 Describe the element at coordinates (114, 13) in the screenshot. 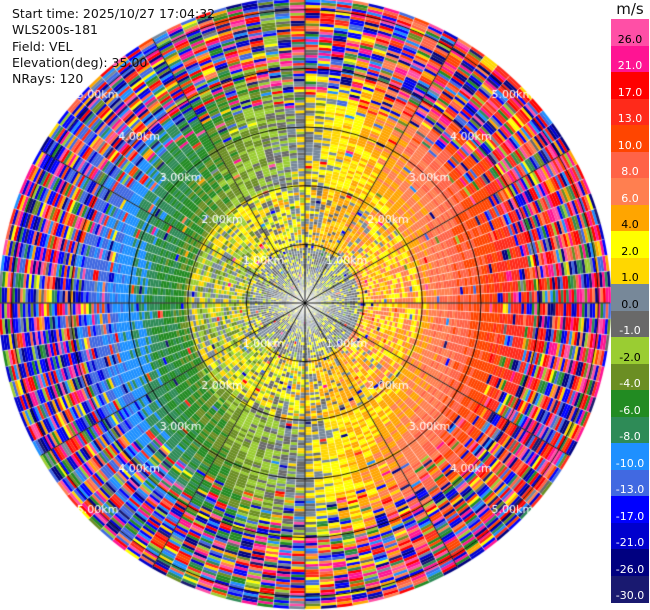

I see `start-time-text: Start time: 2025/10/27 17:04:32` at that location.